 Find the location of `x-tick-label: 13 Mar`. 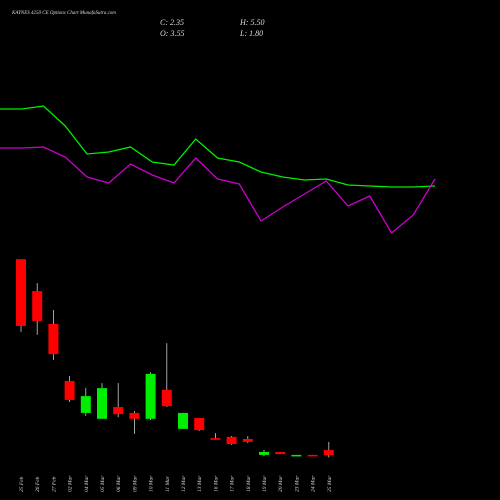

x-tick-label: 13 Mar is located at coordinates (200, 483).